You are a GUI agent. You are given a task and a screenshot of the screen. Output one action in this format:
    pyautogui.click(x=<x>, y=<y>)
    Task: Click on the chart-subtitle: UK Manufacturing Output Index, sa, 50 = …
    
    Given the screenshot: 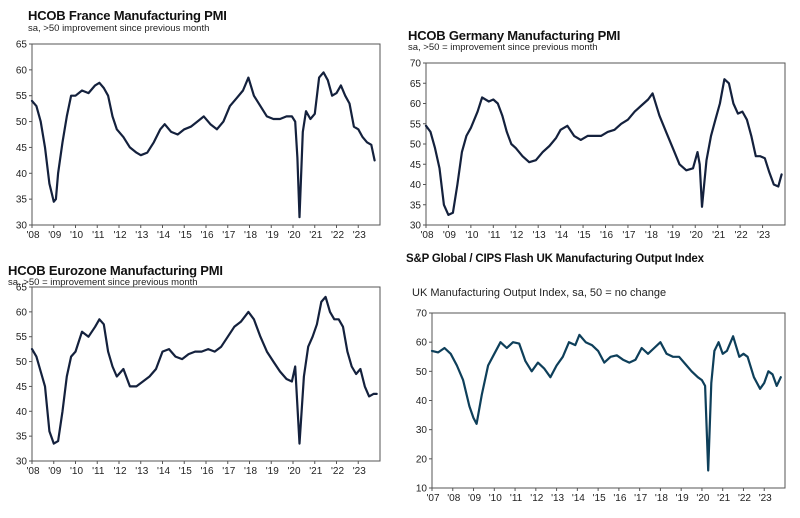 What is the action you would take?
    pyautogui.click(x=539, y=293)
    